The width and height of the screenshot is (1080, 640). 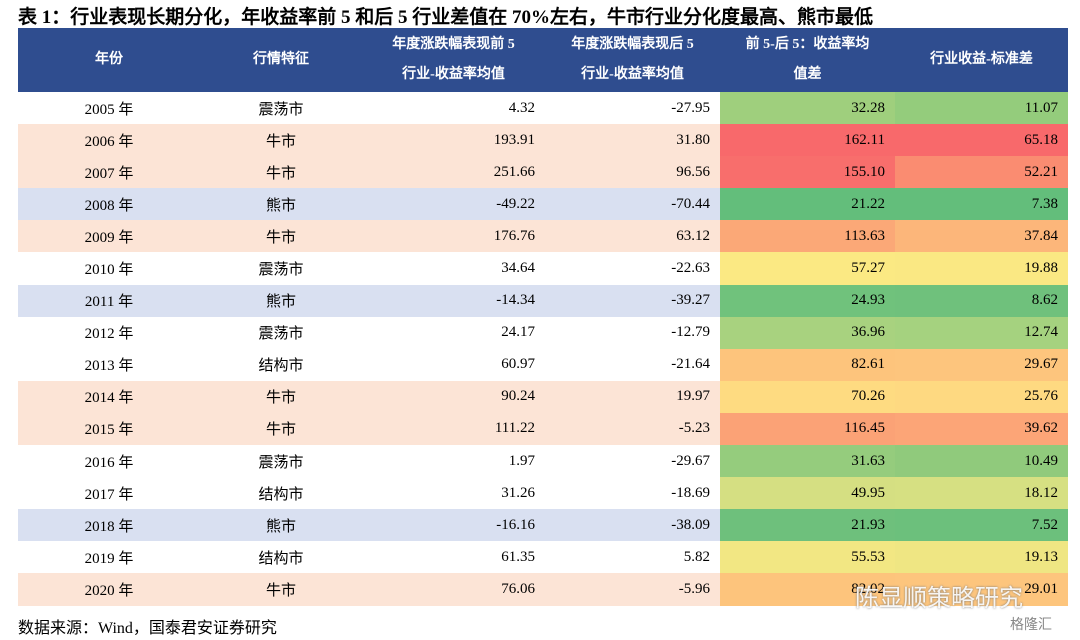 What do you see at coordinates (453, 461) in the screenshot?
I see `table-cell: 1.97` at bounding box center [453, 461].